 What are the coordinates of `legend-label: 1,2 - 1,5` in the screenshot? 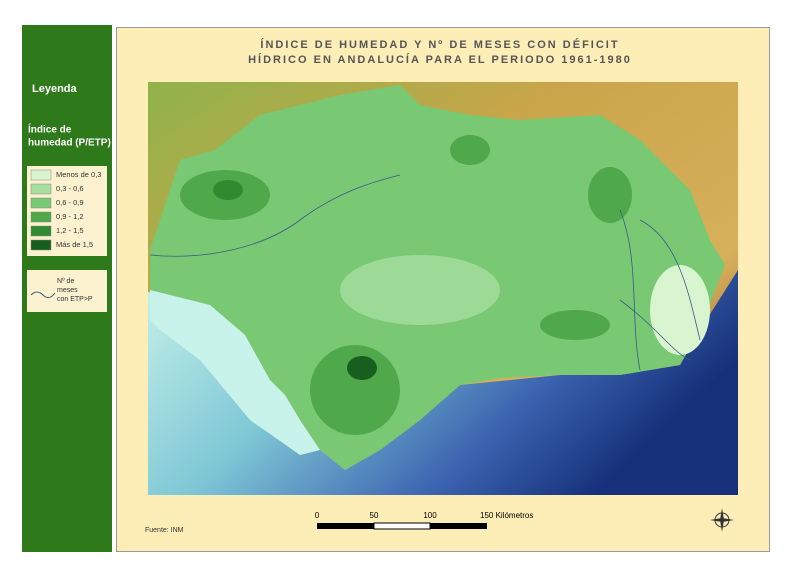 It's located at (70, 230).